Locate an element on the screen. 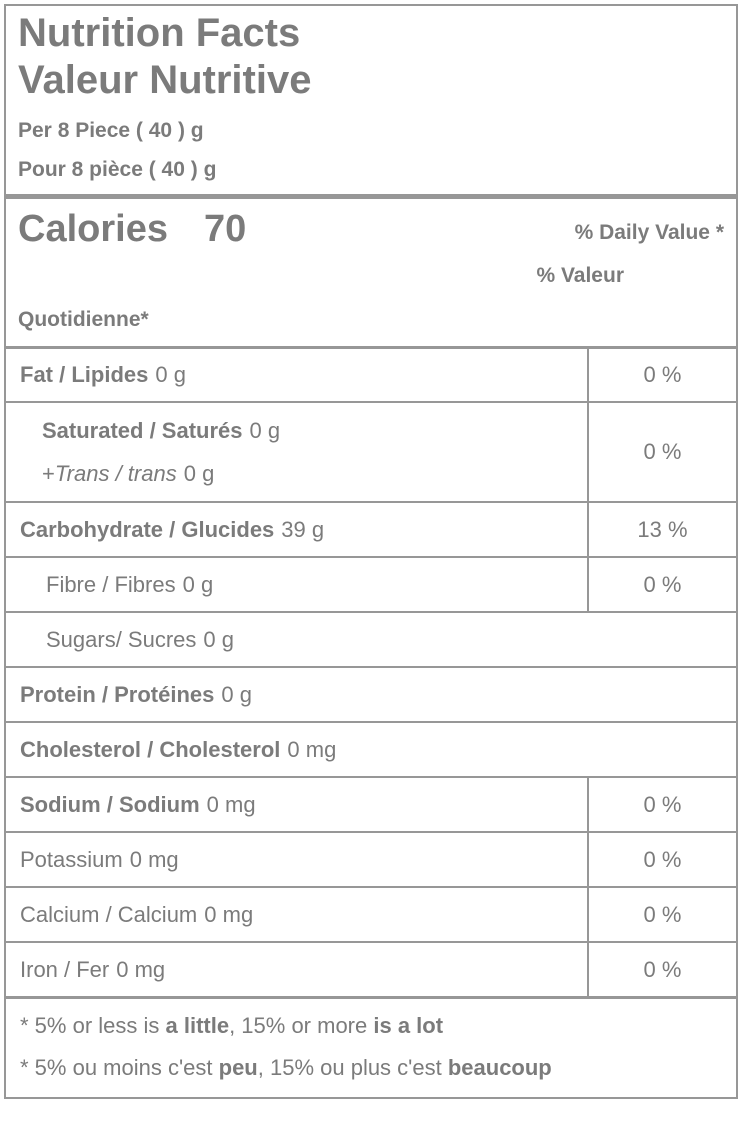  nutrient-name-protein: Protein / Protéines 0 g is located at coordinates (136, 694).